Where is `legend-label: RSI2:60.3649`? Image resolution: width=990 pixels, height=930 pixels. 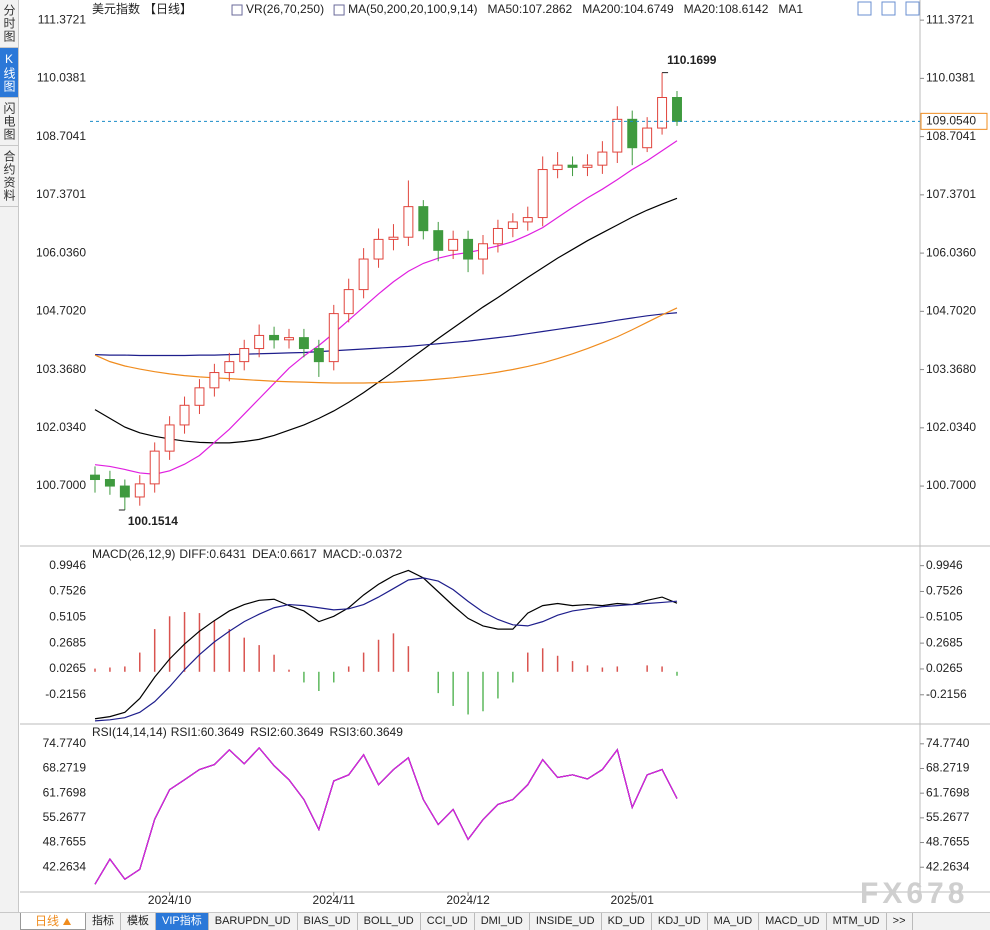 legend-label: RSI2:60.3649 is located at coordinates (287, 732).